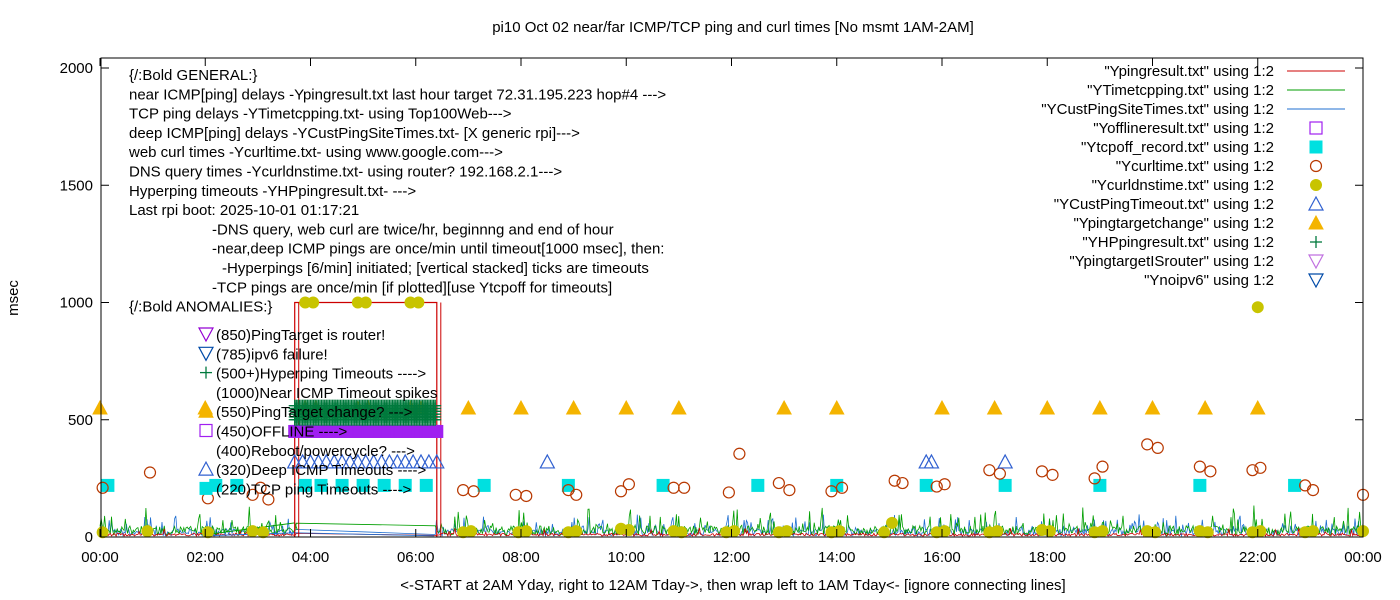  I want to click on x-tick-label: 00:00, so click(100, 557).